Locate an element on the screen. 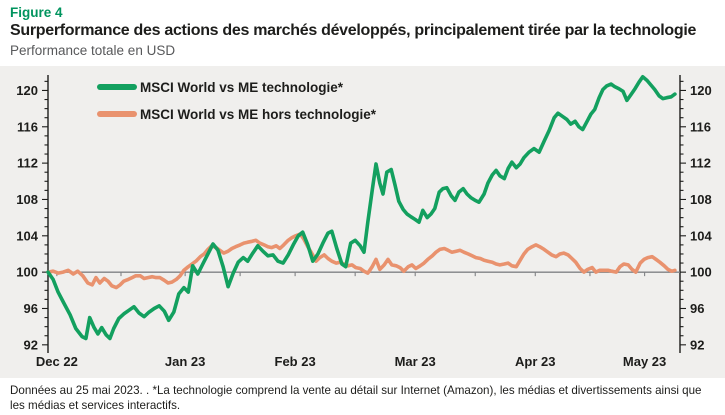  figure-label: Figure 4 is located at coordinates (36, 12).